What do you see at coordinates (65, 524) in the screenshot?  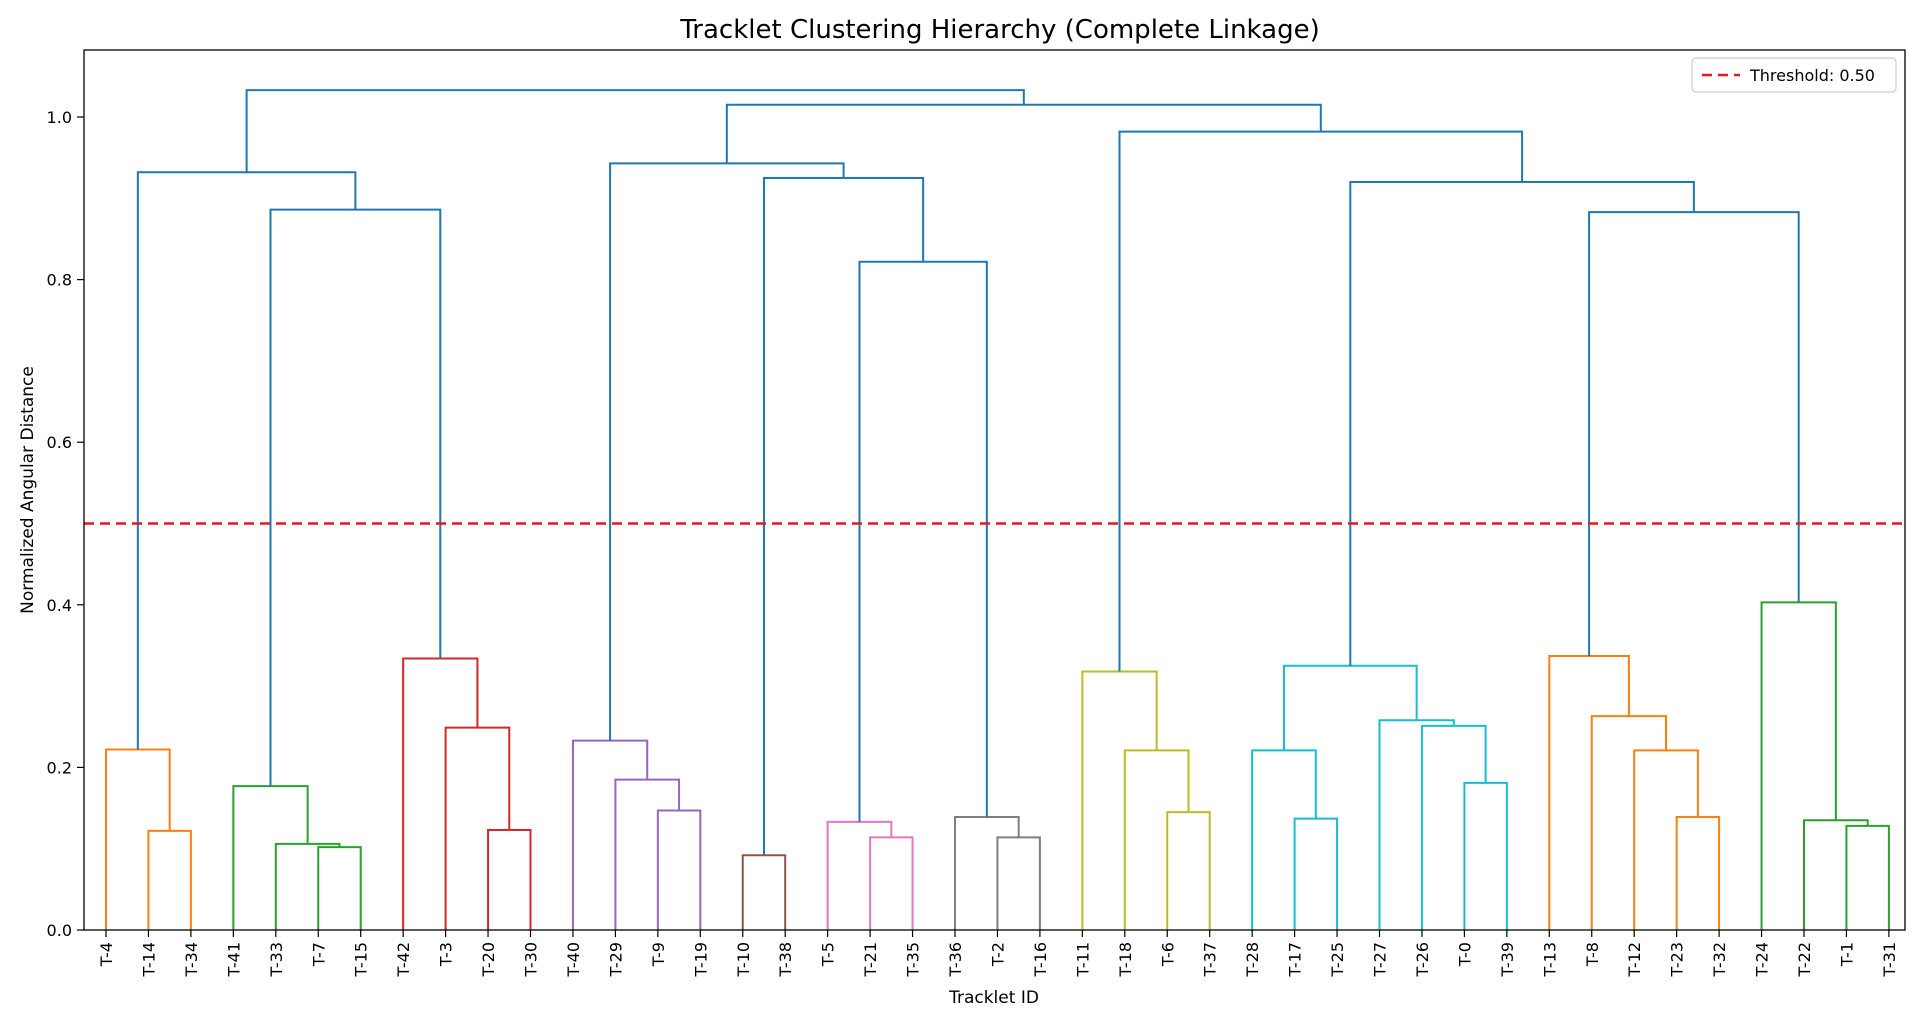 I see `y-axis: 0.0 0.2 0.4 0.6 0.8 1.0` at bounding box center [65, 524].